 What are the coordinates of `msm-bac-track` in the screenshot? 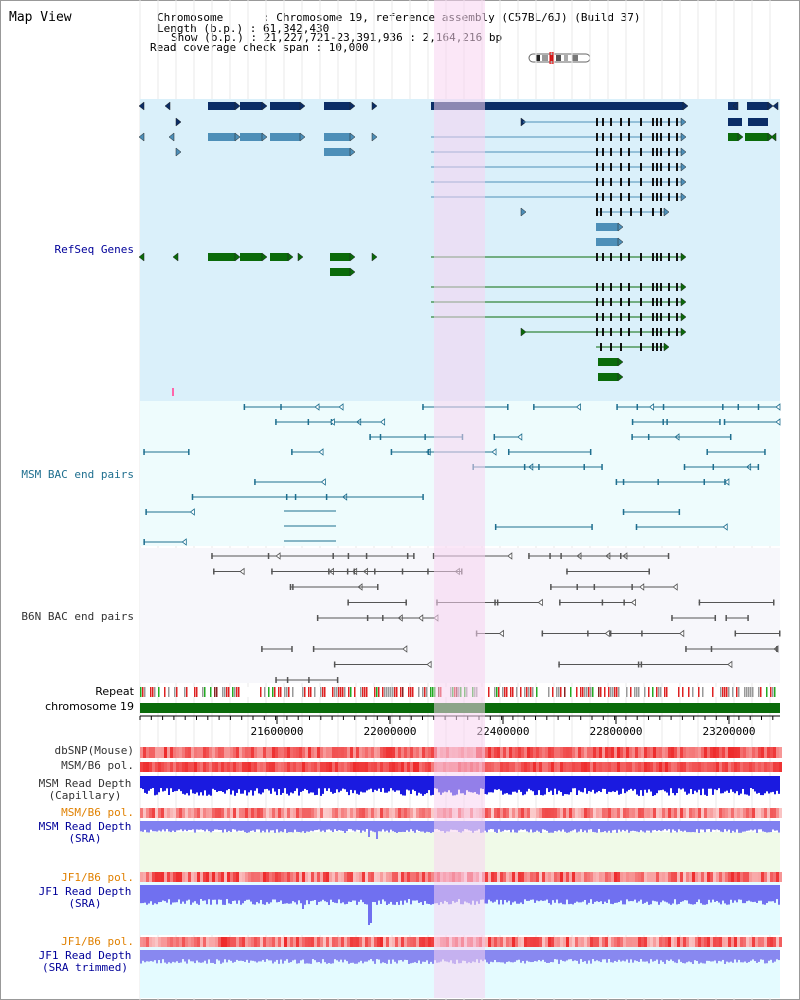 It's located at (462, 474).